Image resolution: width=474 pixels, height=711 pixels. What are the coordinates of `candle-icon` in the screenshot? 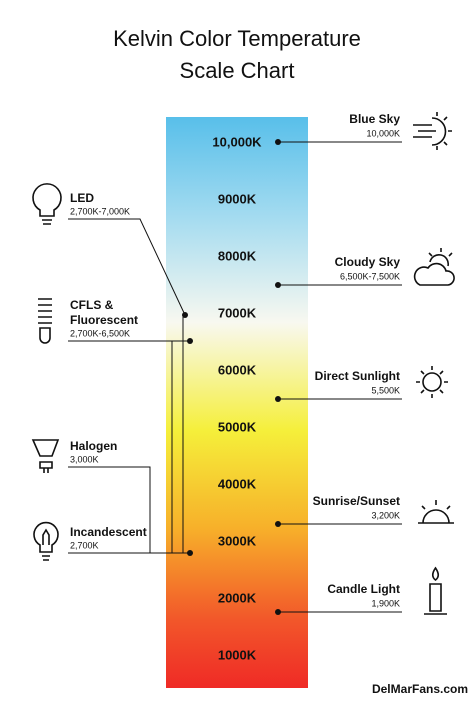 It's located at (435, 590).